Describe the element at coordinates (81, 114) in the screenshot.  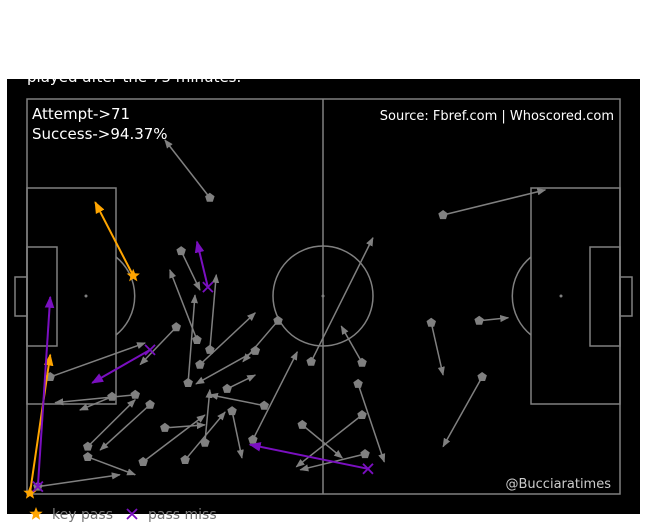
I see `annotation: Attempt->71` at that location.